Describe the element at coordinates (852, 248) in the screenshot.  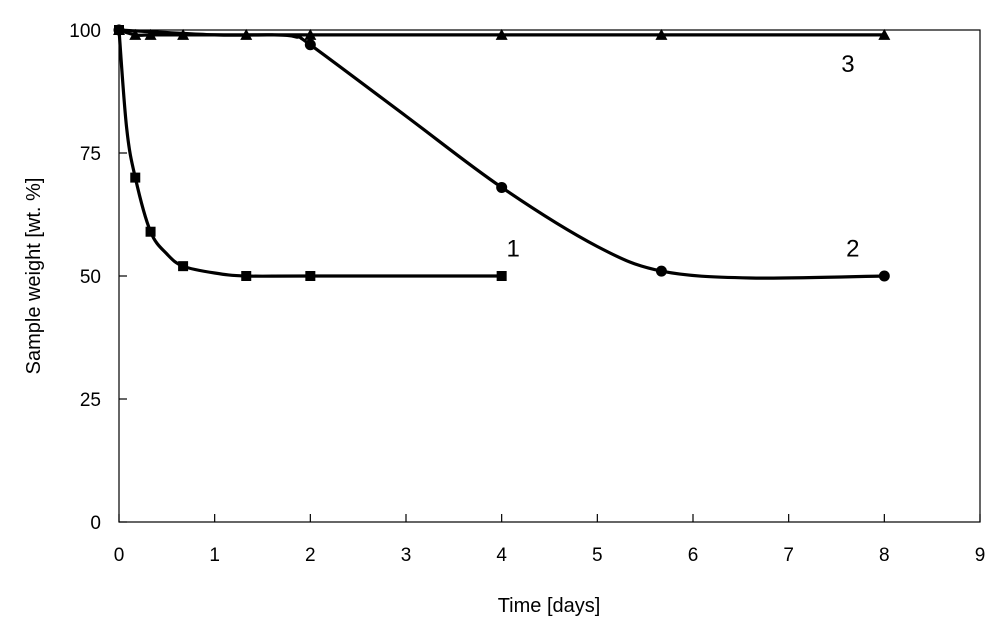
I see `series-label-2: 2` at that location.